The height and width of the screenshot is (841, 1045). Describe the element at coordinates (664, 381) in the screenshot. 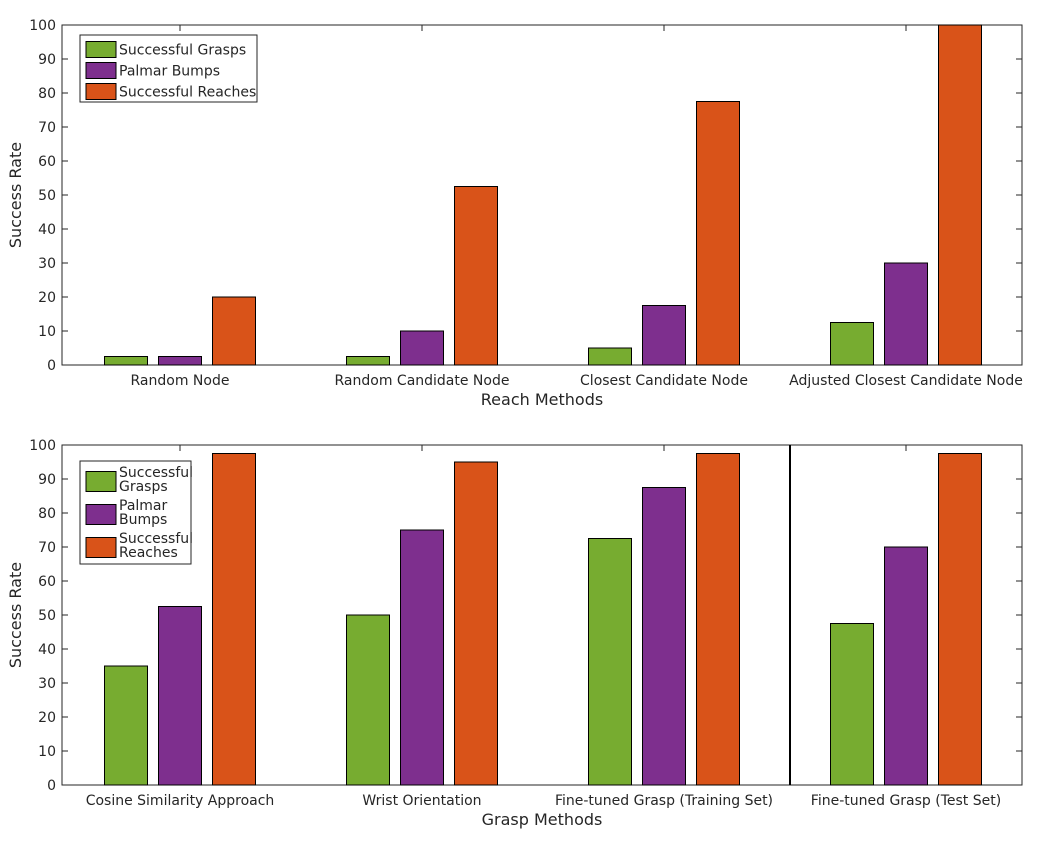

I see `x-tick-label: Closest Candidate Node` at that location.